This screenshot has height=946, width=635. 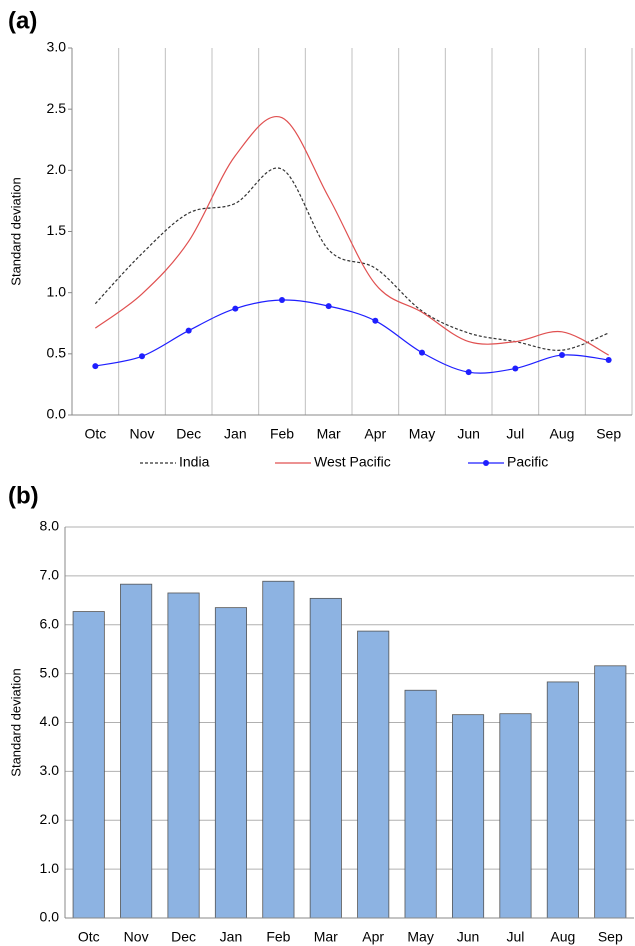 What do you see at coordinates (527, 462) in the screenshot?
I see `legend-label: Pacific` at bounding box center [527, 462].